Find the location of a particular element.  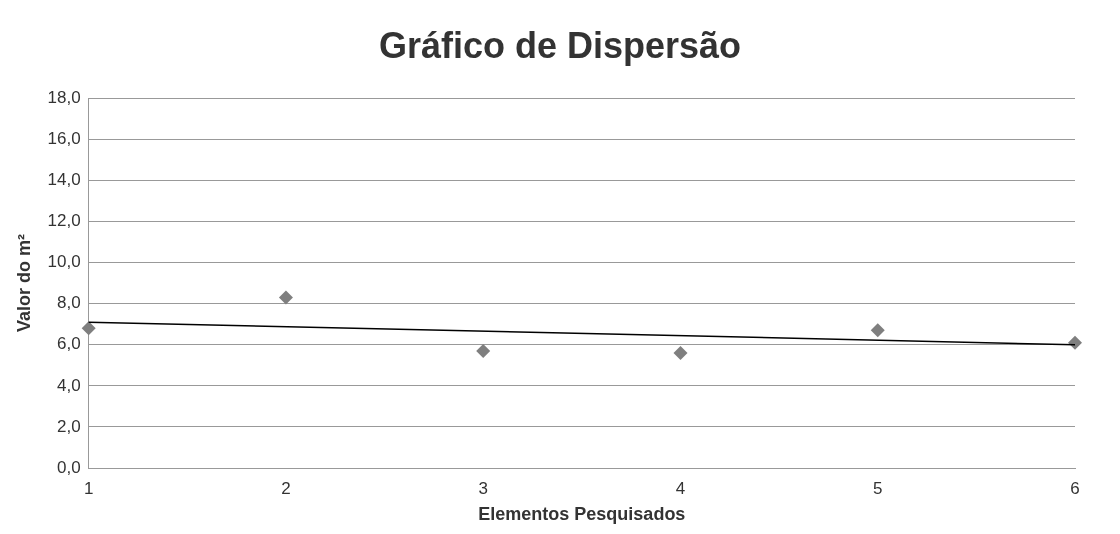

y-tick-label: 14,0 is located at coordinates (64, 180).